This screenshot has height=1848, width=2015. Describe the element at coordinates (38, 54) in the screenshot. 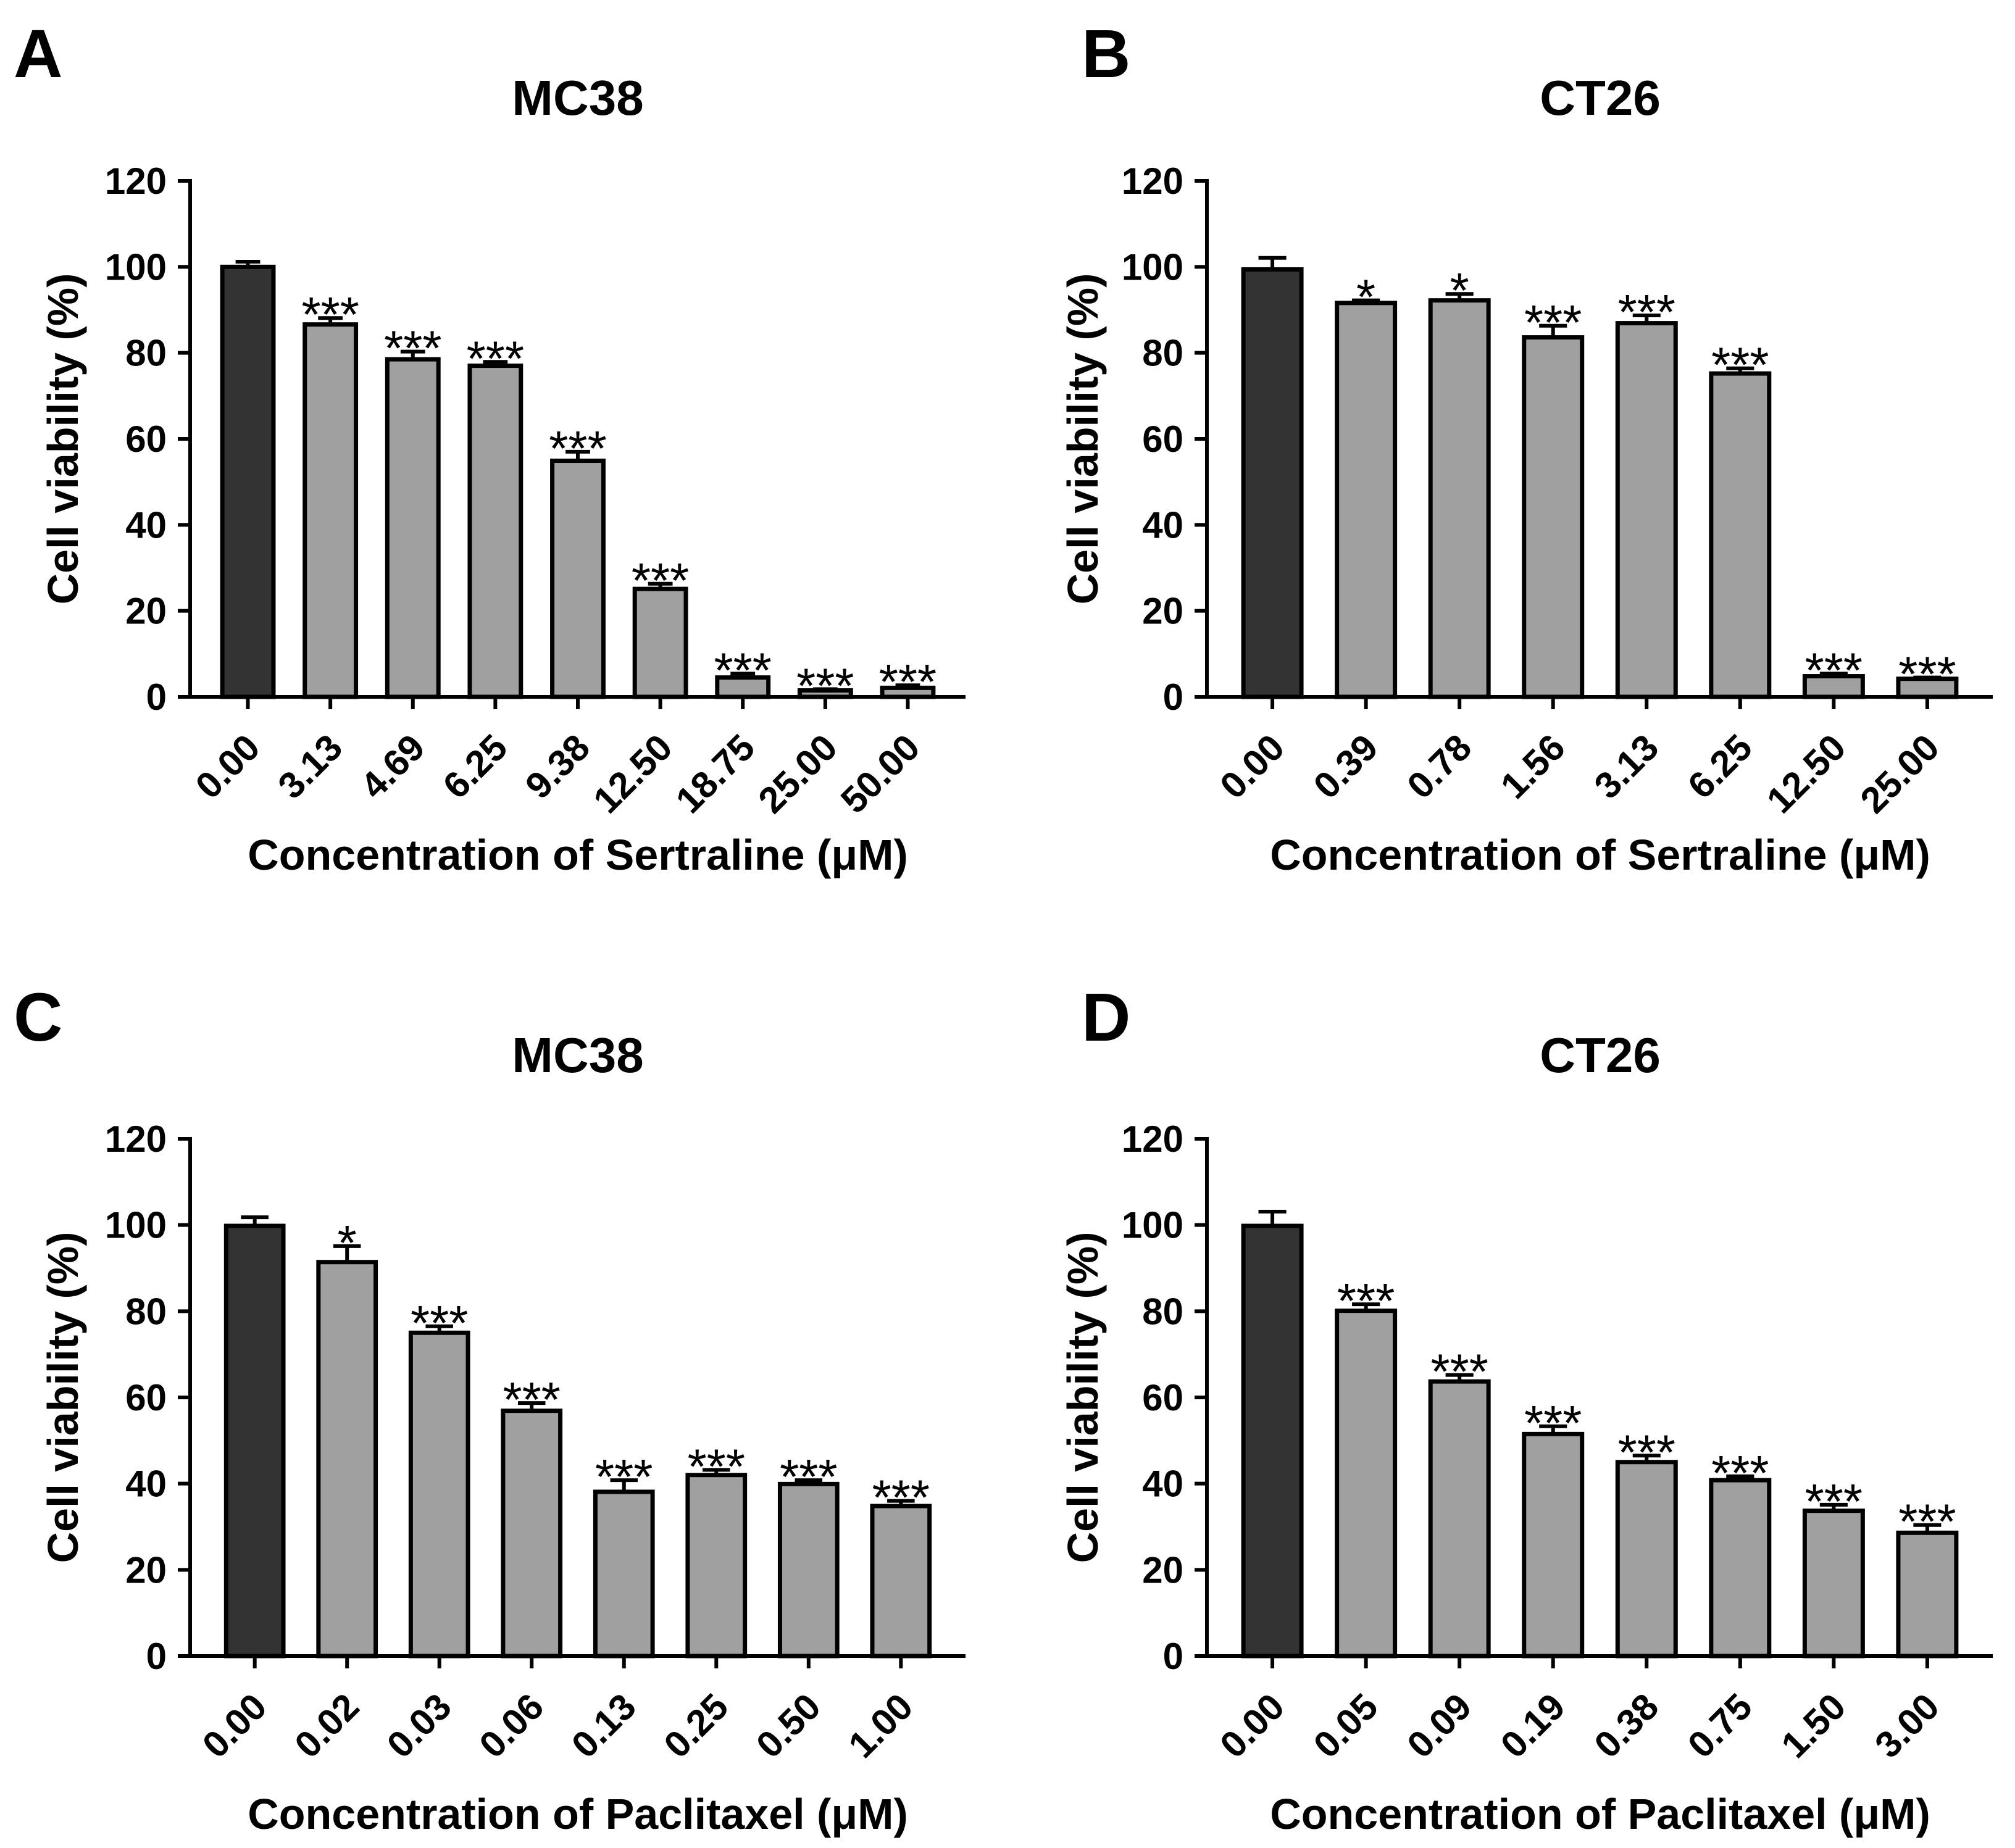

I see `panel-label: A` at that location.